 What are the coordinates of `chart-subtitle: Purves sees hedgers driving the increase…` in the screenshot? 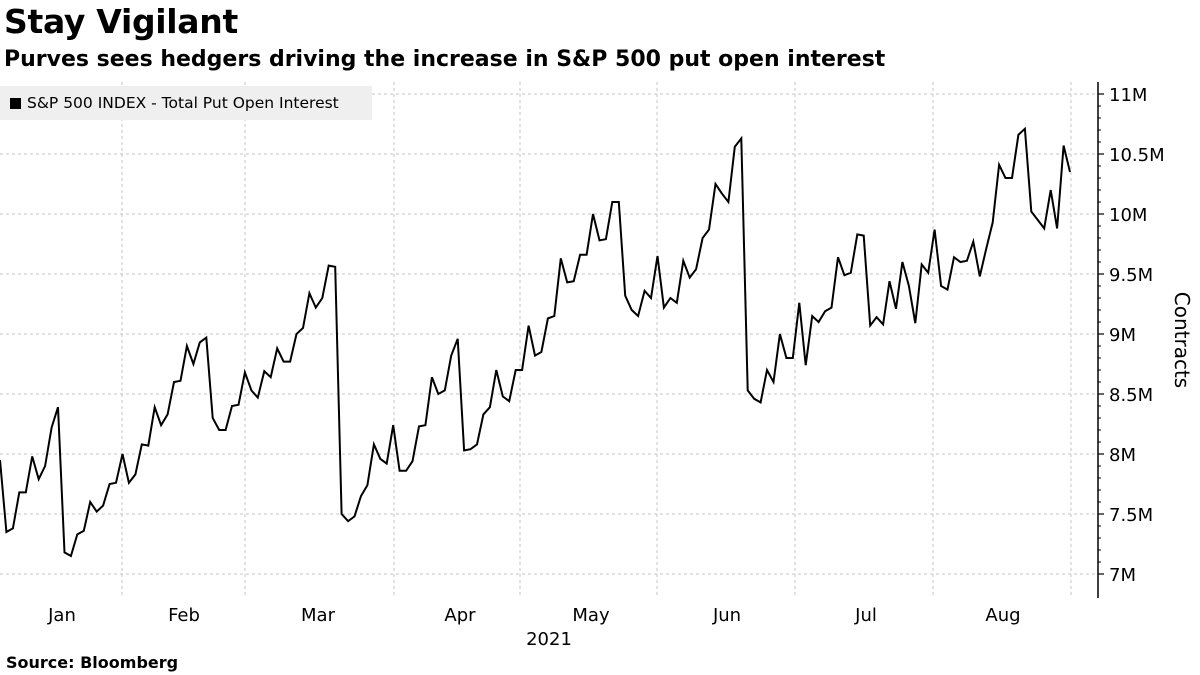 It's located at (445, 59).